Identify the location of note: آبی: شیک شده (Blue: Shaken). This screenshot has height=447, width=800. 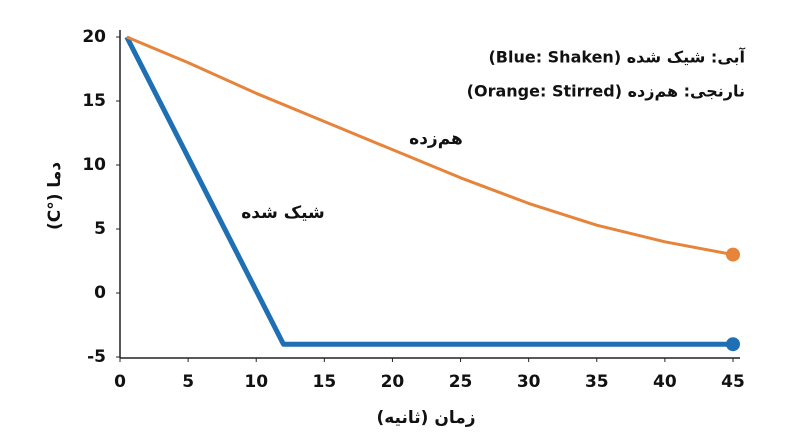
(616, 57).